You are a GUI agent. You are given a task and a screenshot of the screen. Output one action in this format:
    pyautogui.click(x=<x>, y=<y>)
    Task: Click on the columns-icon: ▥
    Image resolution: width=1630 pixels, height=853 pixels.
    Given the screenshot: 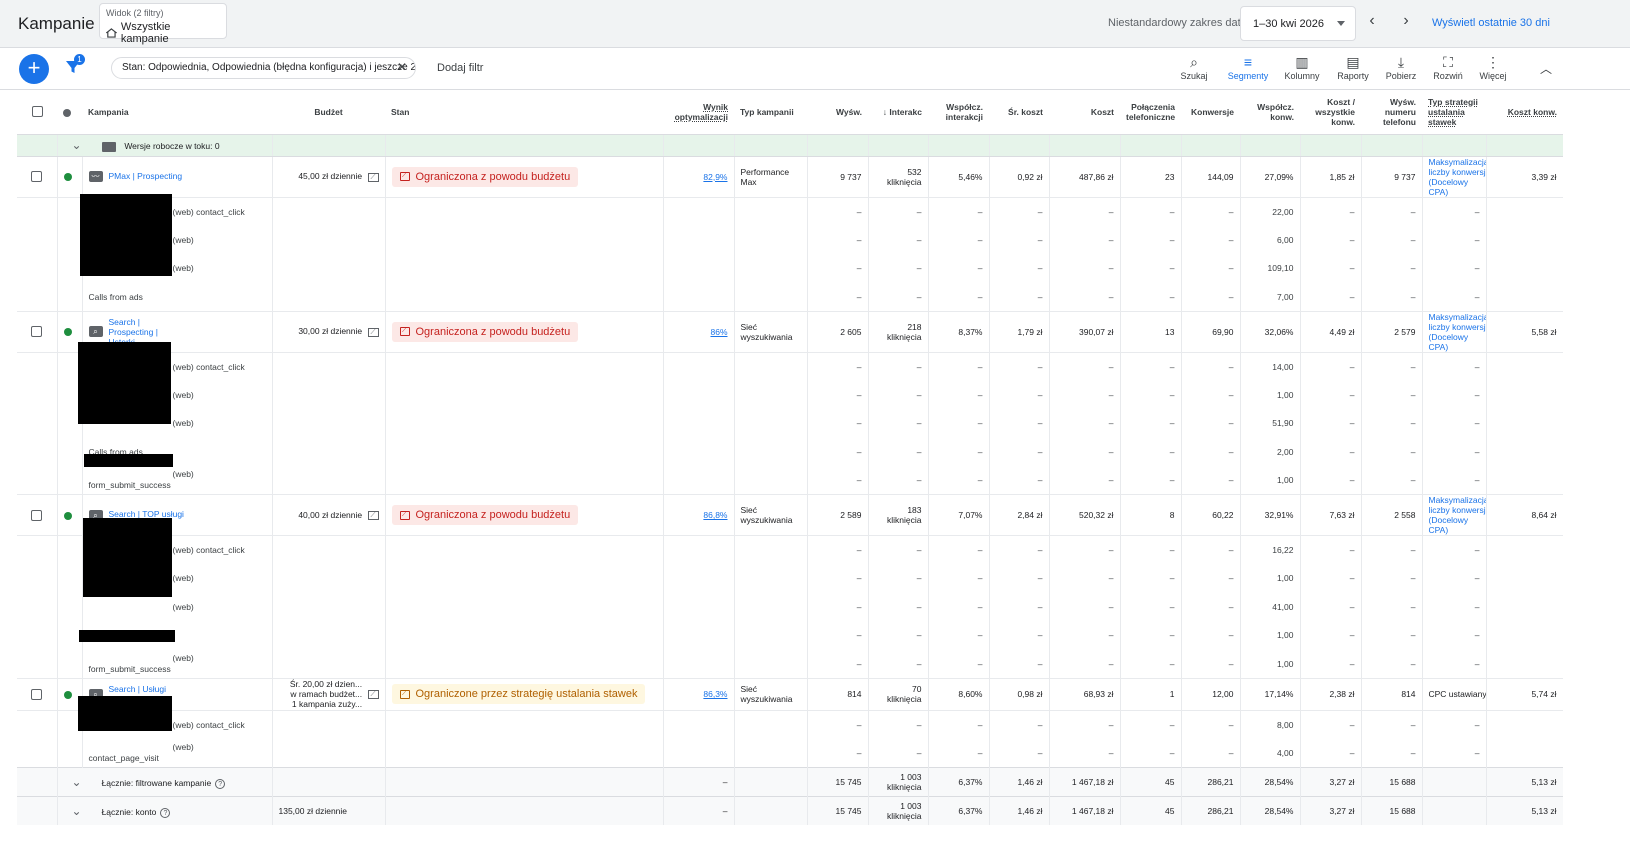 What is the action you would take?
    pyautogui.click(x=1302, y=62)
    